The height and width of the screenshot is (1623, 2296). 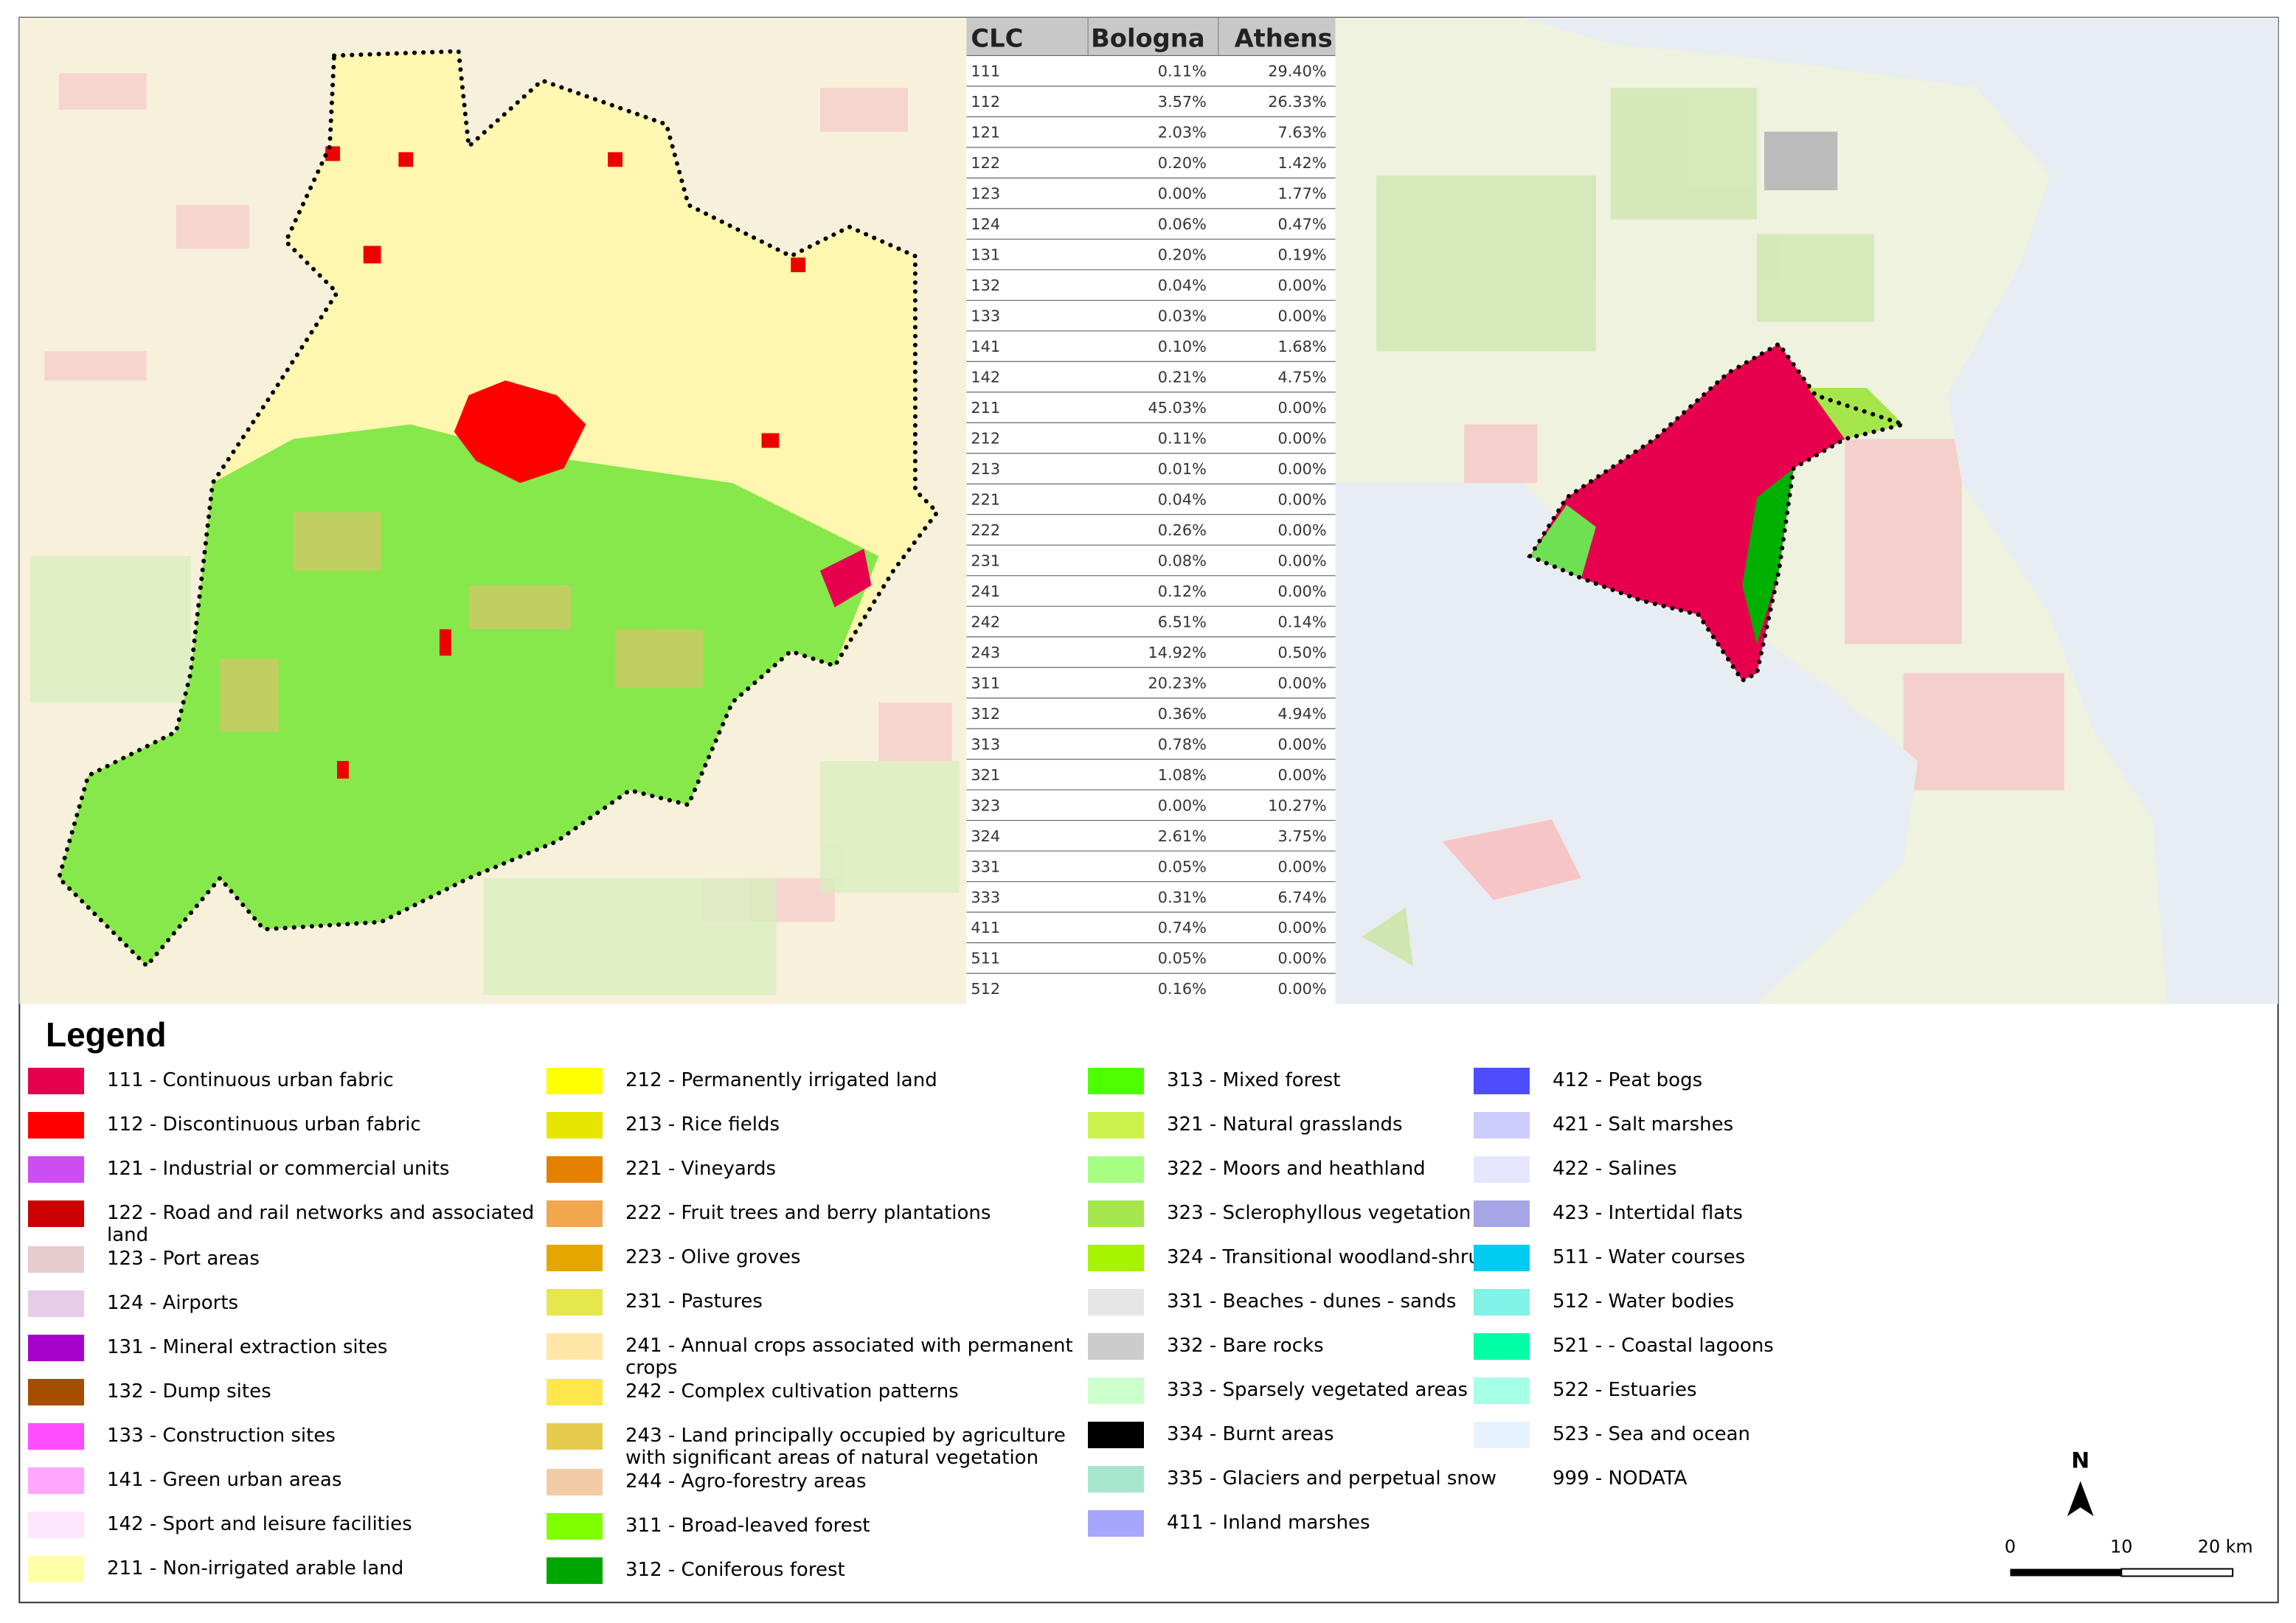 I want to click on table-cell: 26.33%, so click(x=1297, y=102).